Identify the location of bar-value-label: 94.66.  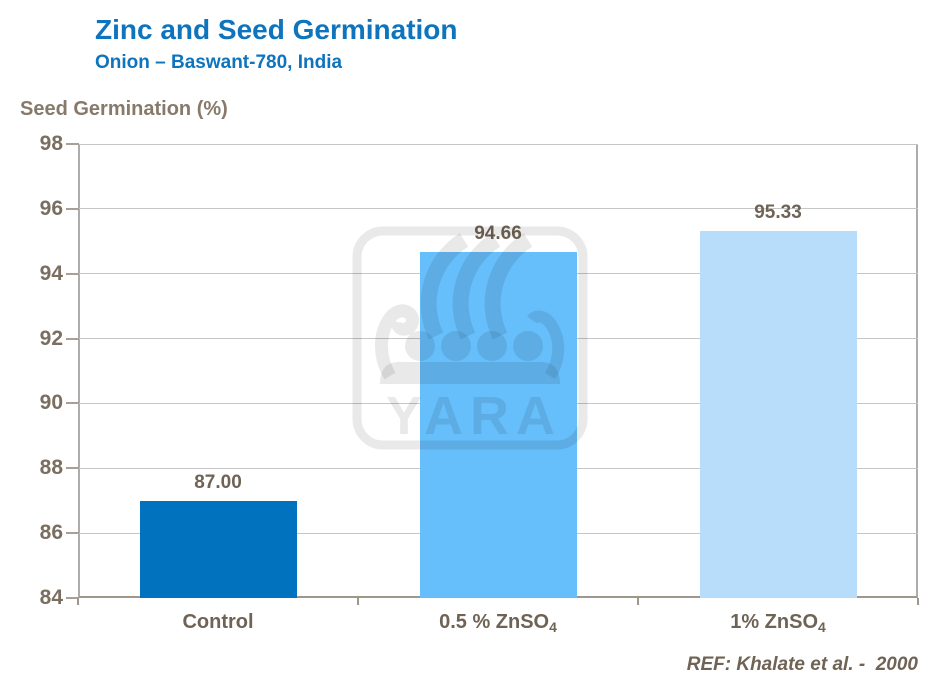
(498, 234).